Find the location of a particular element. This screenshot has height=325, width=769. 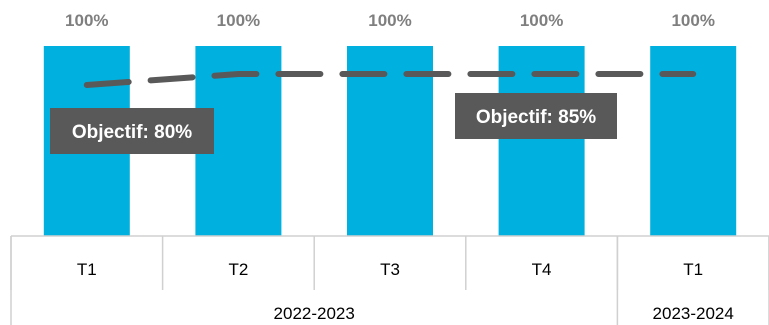

annotation-label: Objectif: 85% is located at coordinates (536, 117).